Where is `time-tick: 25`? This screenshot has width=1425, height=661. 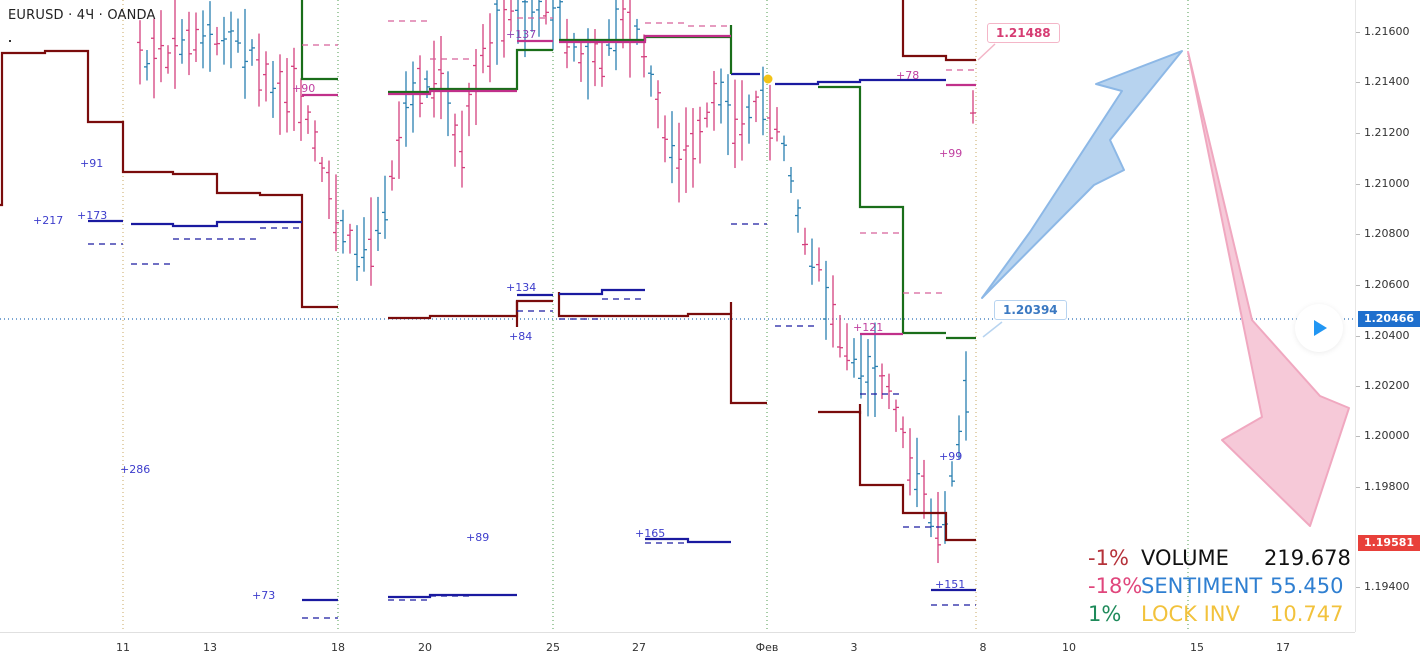
time-tick: 25 is located at coordinates (553, 647).